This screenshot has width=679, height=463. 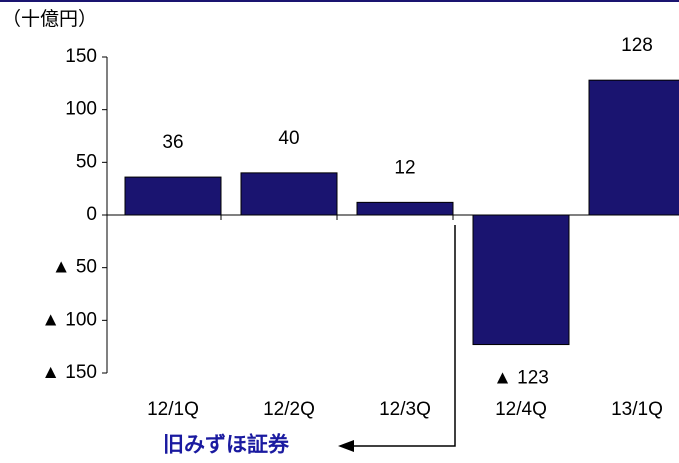 I want to click on annotation: 旧みずほ証券, so click(x=226, y=445).